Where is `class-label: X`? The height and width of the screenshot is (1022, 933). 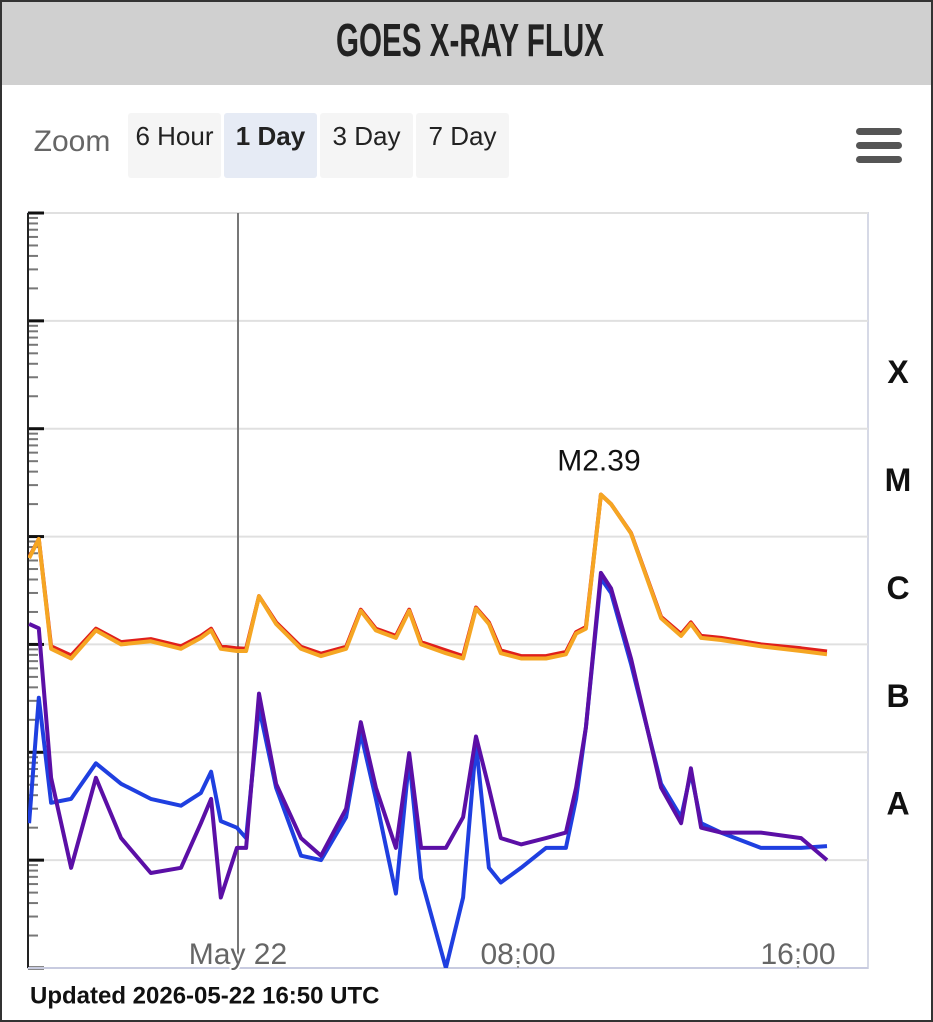 class-label: X is located at coordinates (898, 372).